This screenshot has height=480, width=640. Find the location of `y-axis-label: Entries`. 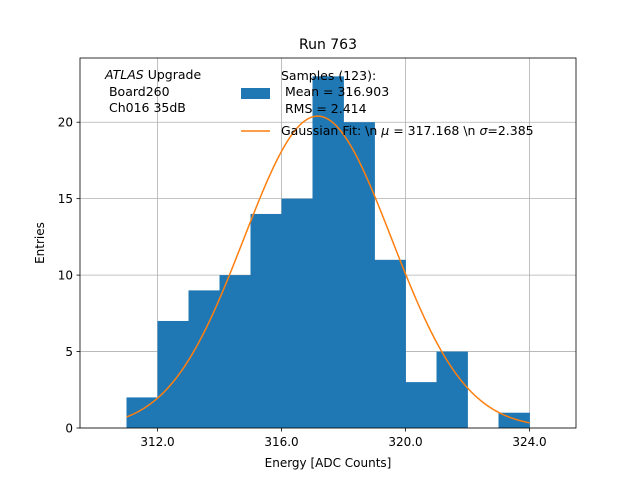

y-axis-label: Entries is located at coordinates (40, 243).